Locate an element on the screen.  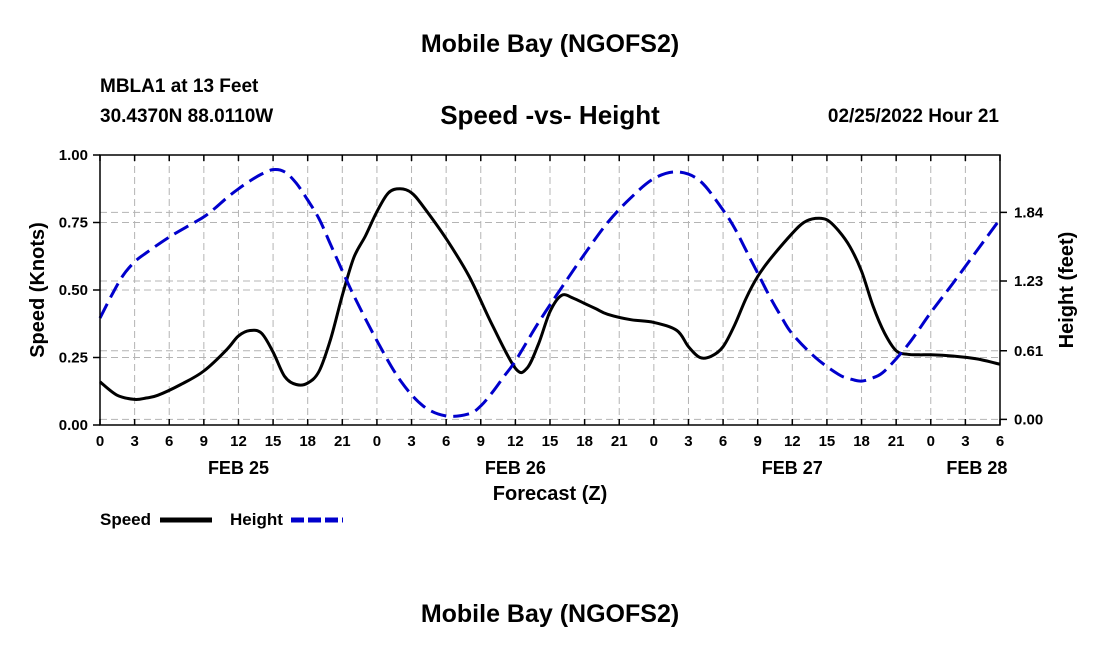
x-axis-label: Forecast (Z) is located at coordinates (550, 494).